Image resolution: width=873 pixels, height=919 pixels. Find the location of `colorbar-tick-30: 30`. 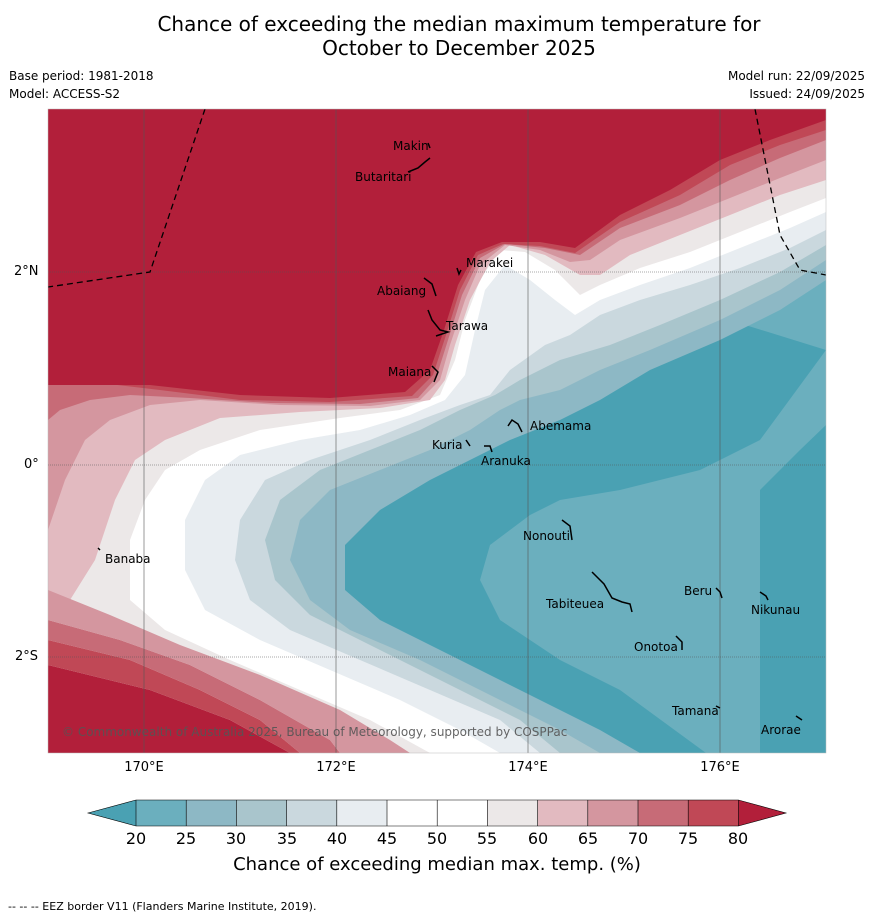

colorbar-tick-30: 30 is located at coordinates (236, 838).